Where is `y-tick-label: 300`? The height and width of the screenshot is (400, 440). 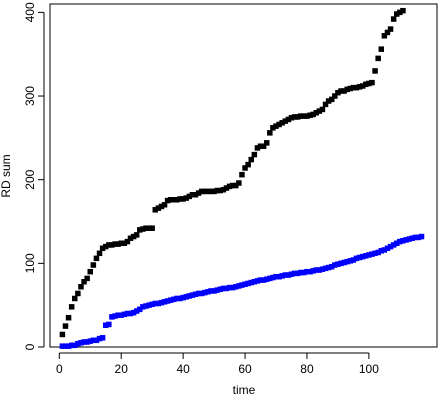
y-tick-label: 300 is located at coordinates (30, 96).